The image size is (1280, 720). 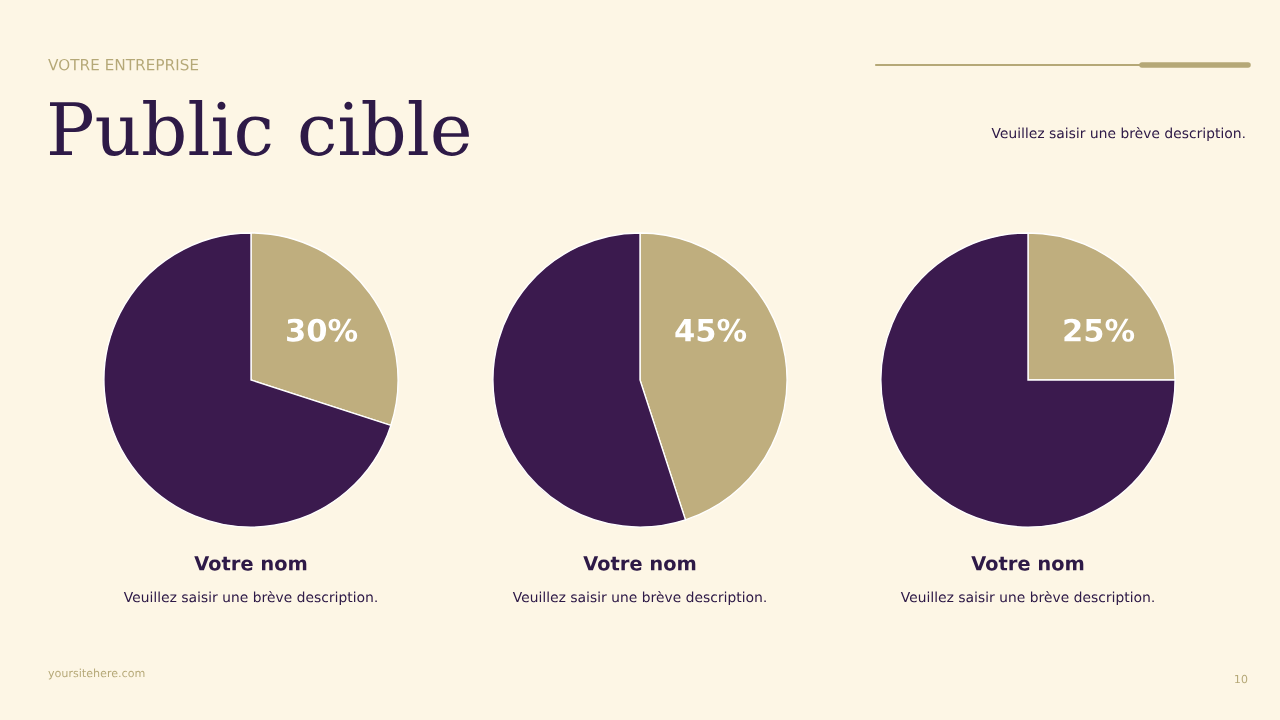 I want to click on text: yoursitehere.com, so click(x=96, y=674).